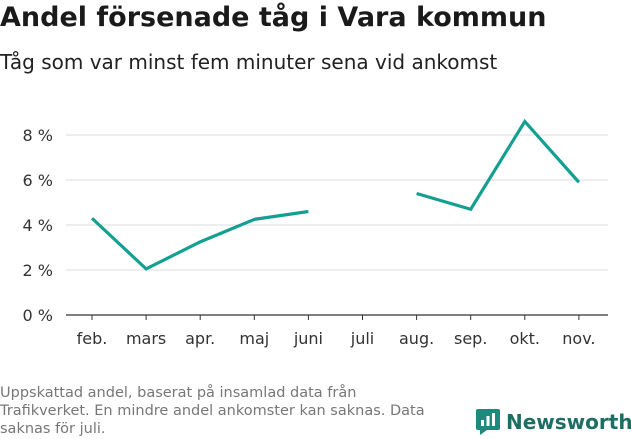 This screenshot has width=631, height=439. I want to click on x-tick-label: maj, so click(254, 338).